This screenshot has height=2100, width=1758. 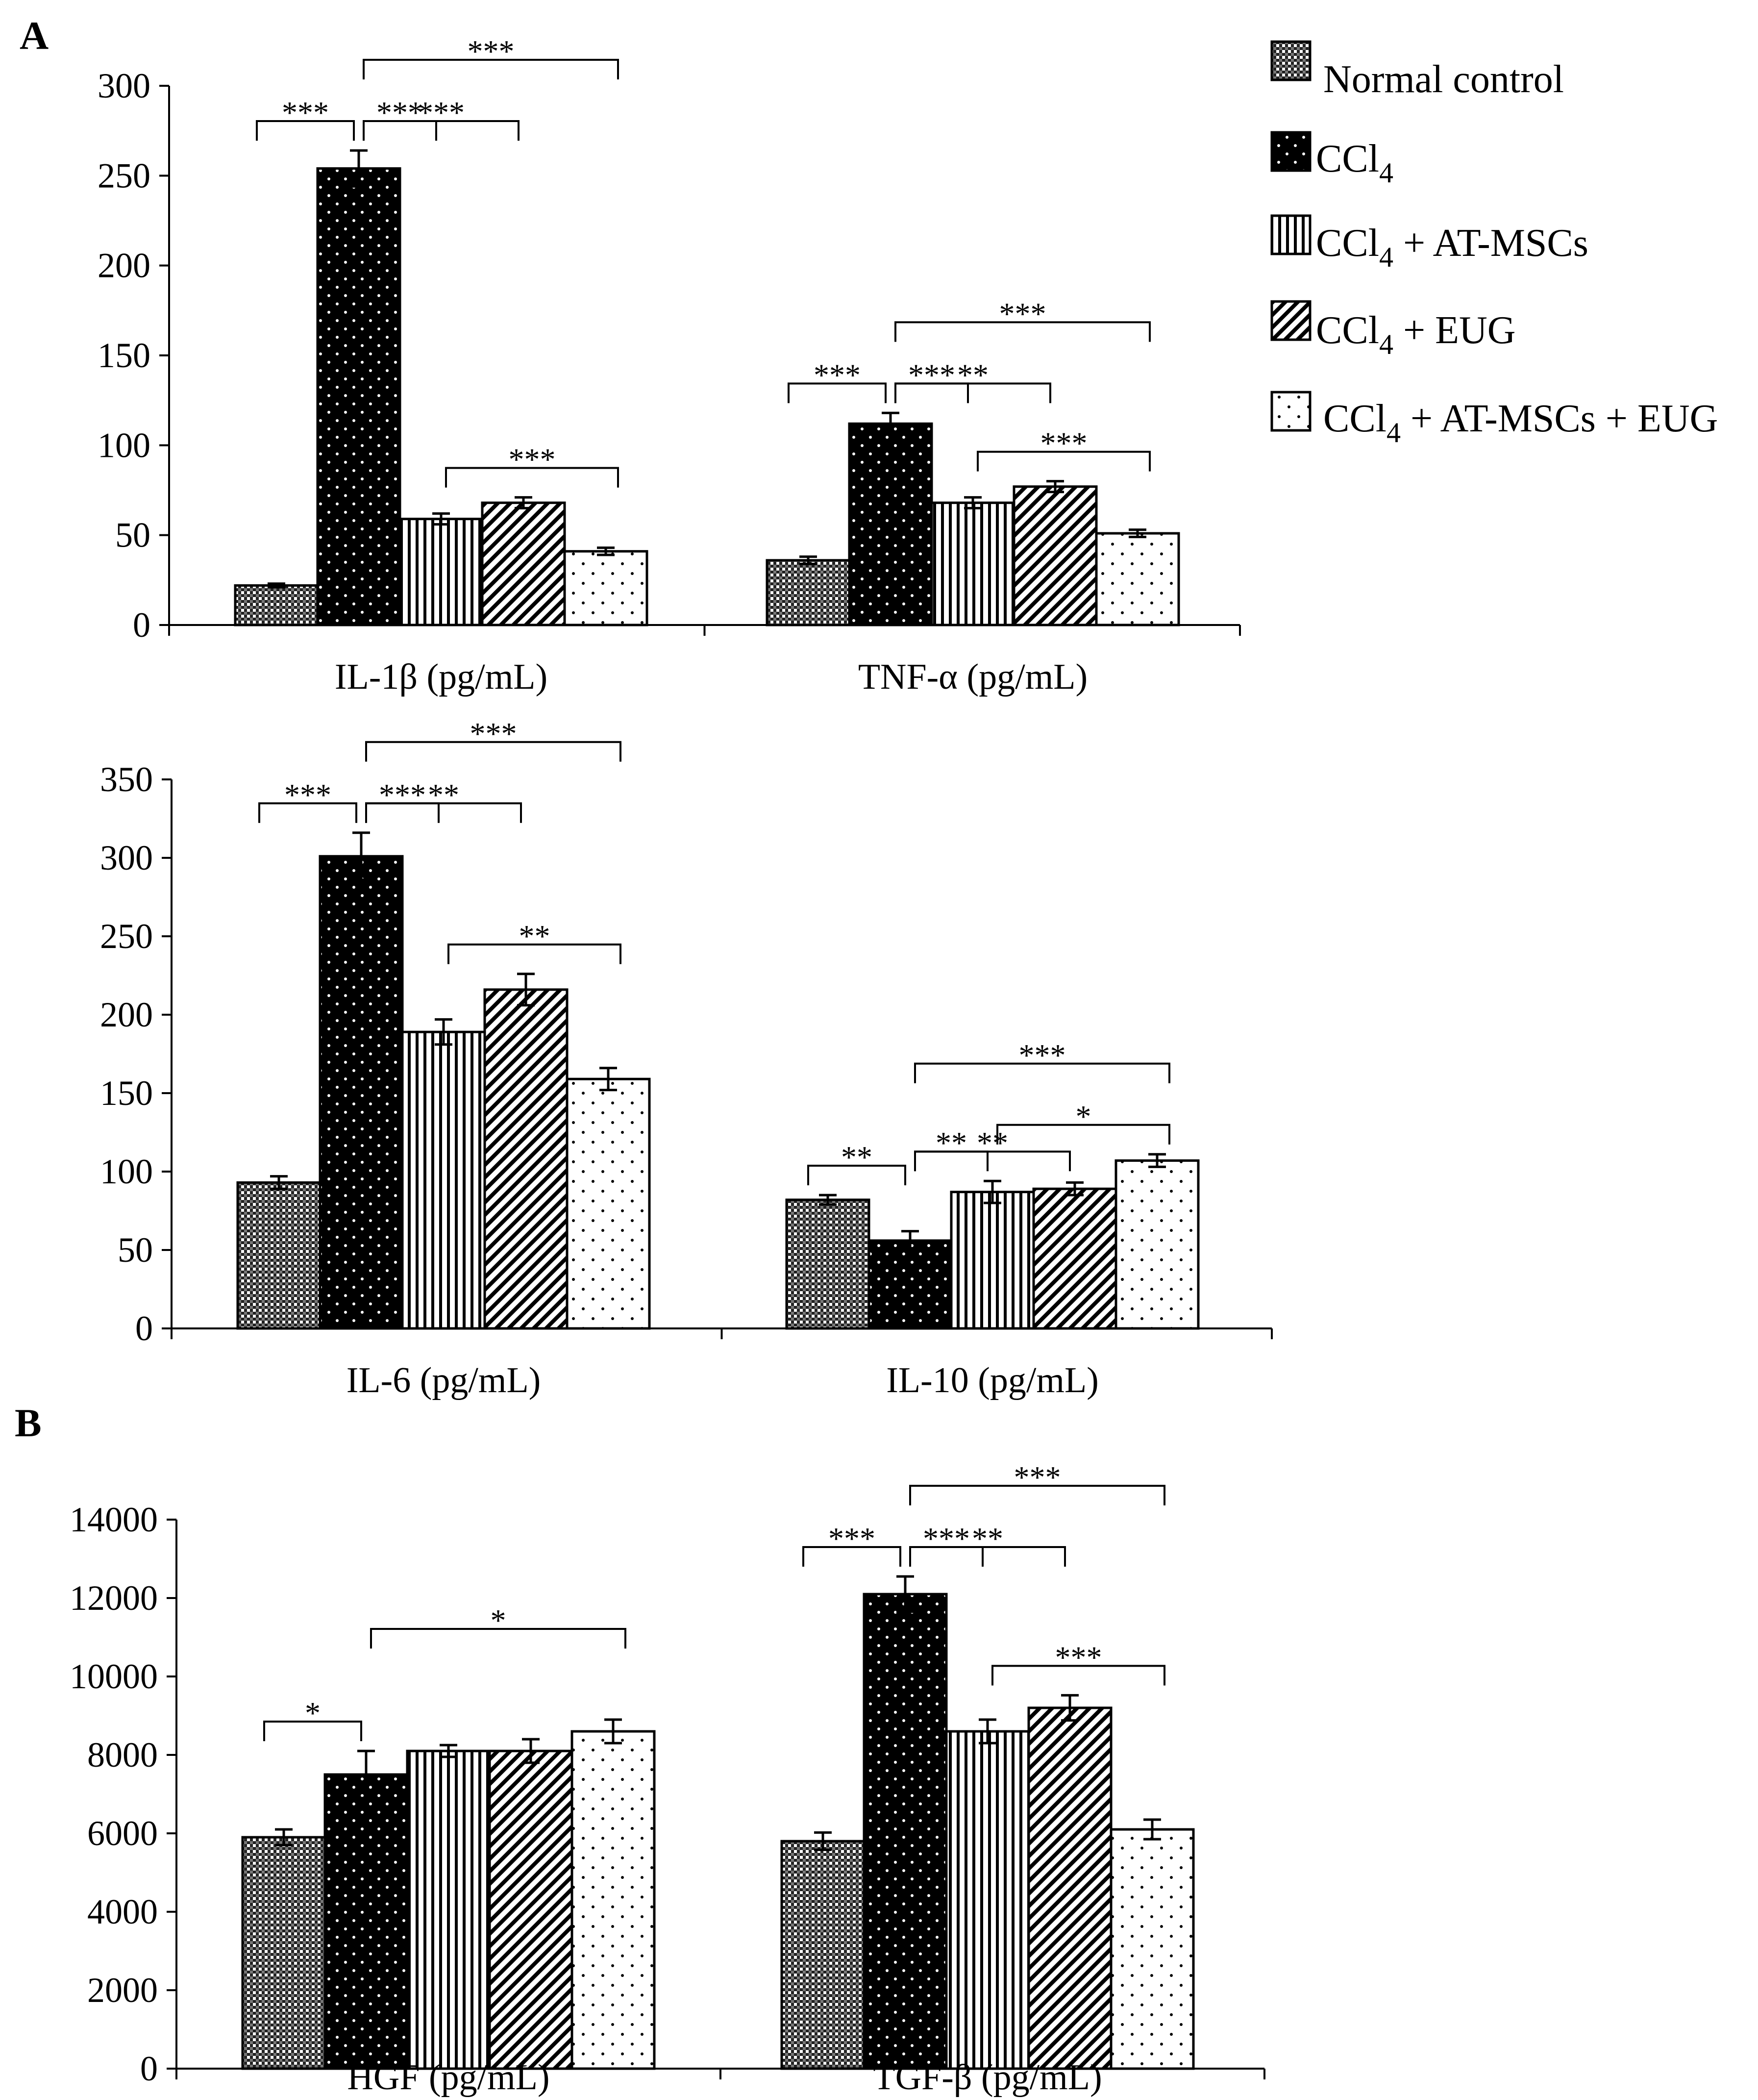 What do you see at coordinates (993, 1380) in the screenshot?
I see `category-label: IL-10 (pg/mL)` at bounding box center [993, 1380].